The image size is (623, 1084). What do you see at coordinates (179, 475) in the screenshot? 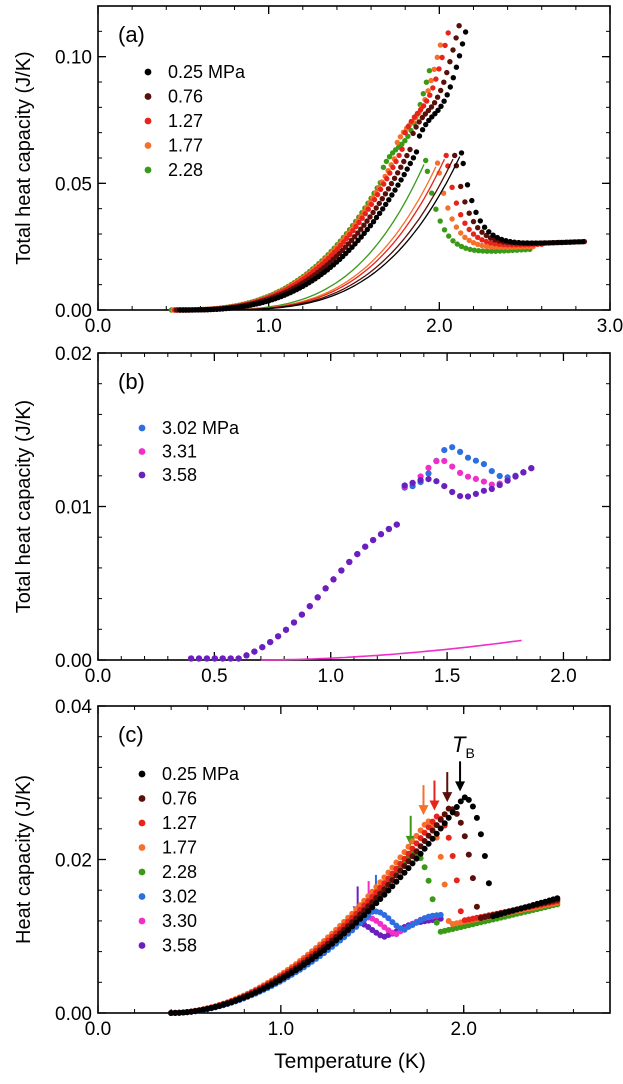
I see `legend-entry: 3.58` at bounding box center [179, 475].